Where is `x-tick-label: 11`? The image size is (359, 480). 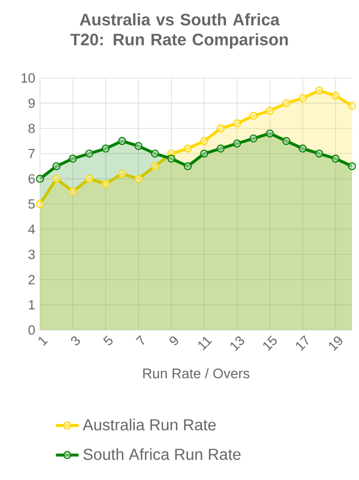
x-tick-label: 11 is located at coordinates (205, 343).